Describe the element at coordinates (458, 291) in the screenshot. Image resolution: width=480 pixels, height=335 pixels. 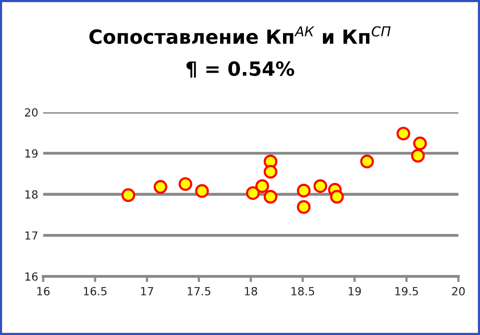
I see `x-tick-label: 20` at that location.